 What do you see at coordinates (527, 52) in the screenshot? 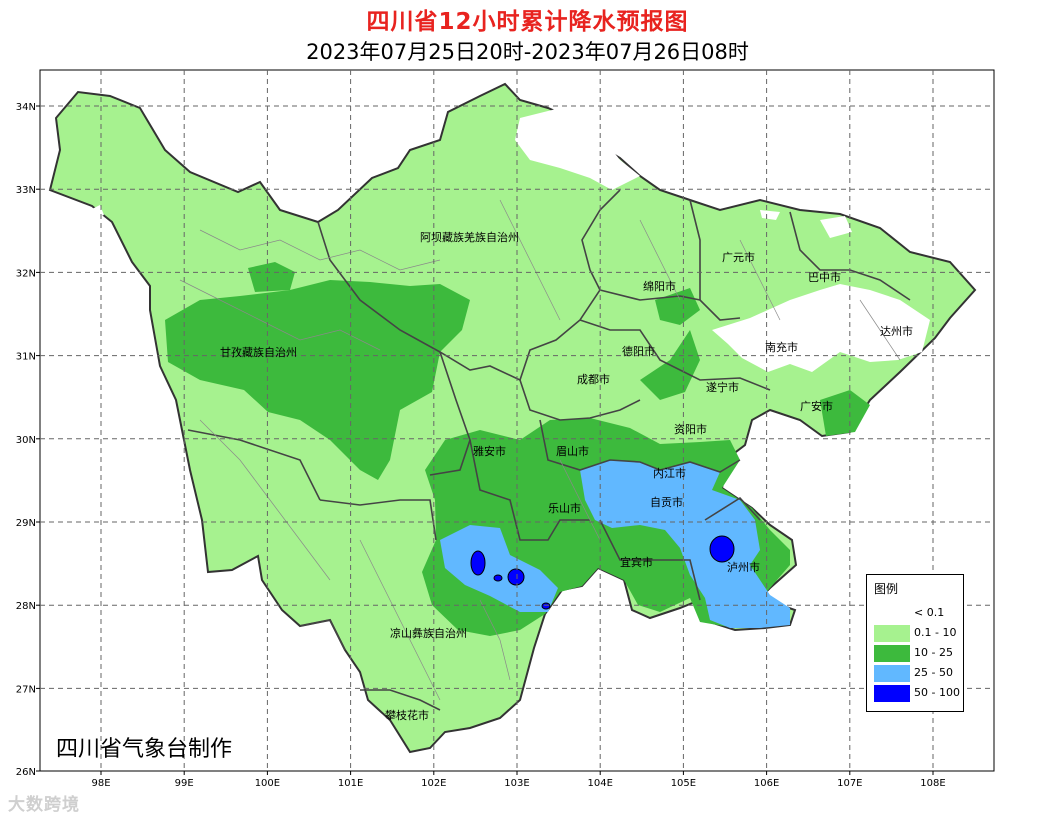
I see `map-subtitle: 2023年07月25日20时-2023年07月26日08时` at bounding box center [527, 52].